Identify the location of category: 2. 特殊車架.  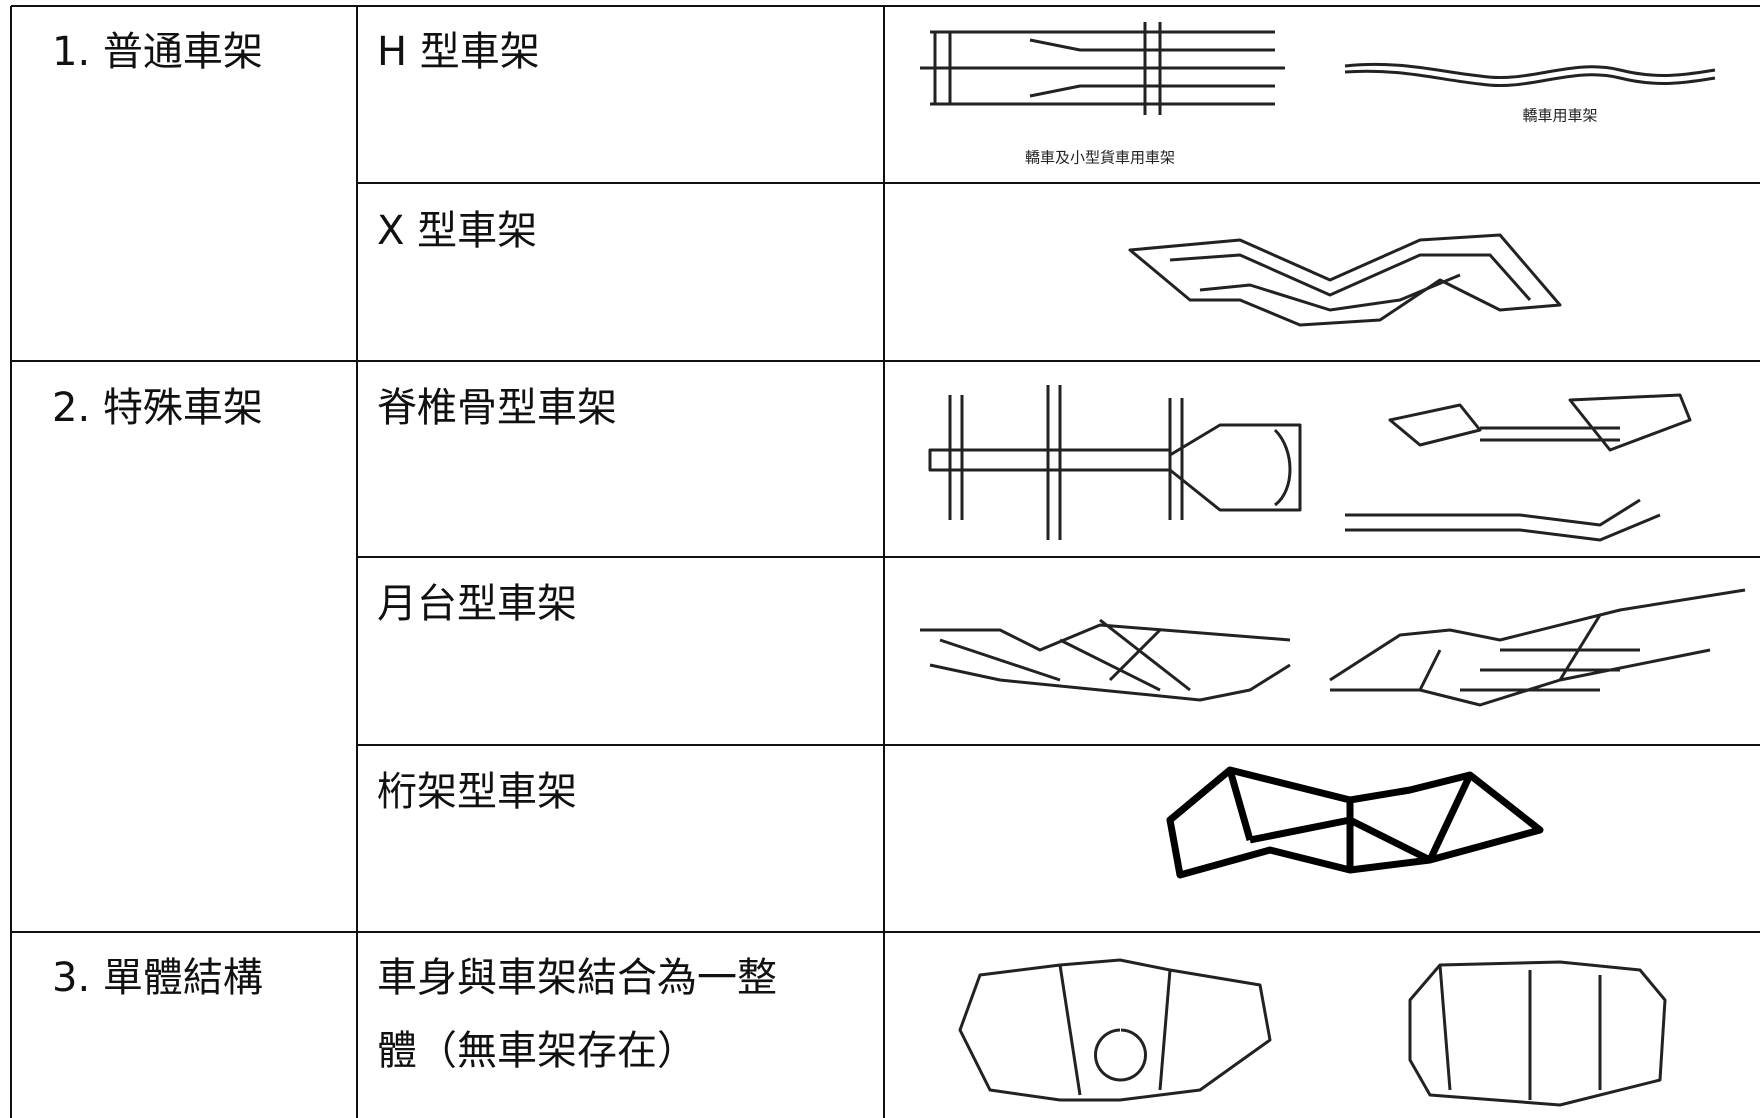
(157, 408).